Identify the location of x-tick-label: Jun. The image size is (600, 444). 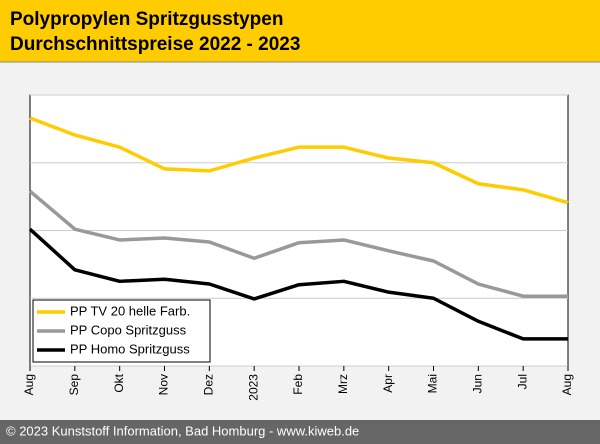
(478, 383).